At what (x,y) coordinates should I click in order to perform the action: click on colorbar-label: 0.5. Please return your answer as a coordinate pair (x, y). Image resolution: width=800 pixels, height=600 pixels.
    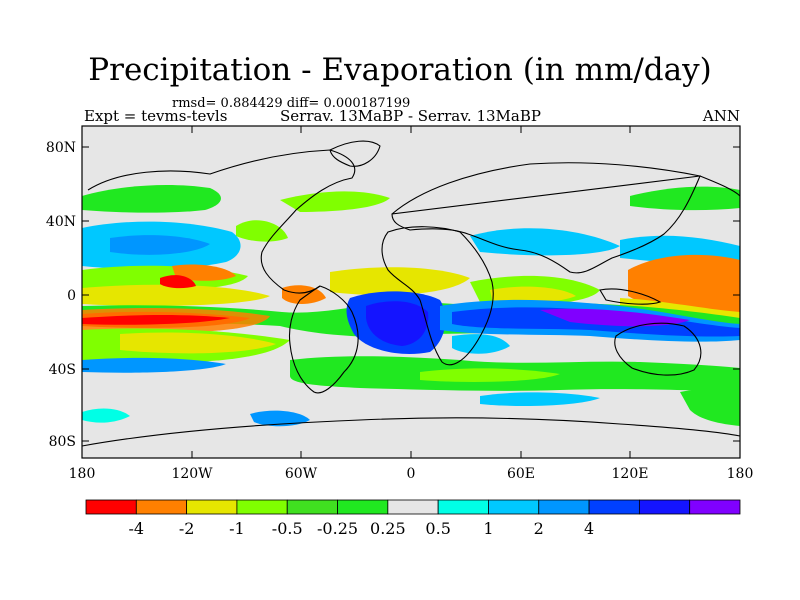
    Looking at the image, I should click on (437, 528).